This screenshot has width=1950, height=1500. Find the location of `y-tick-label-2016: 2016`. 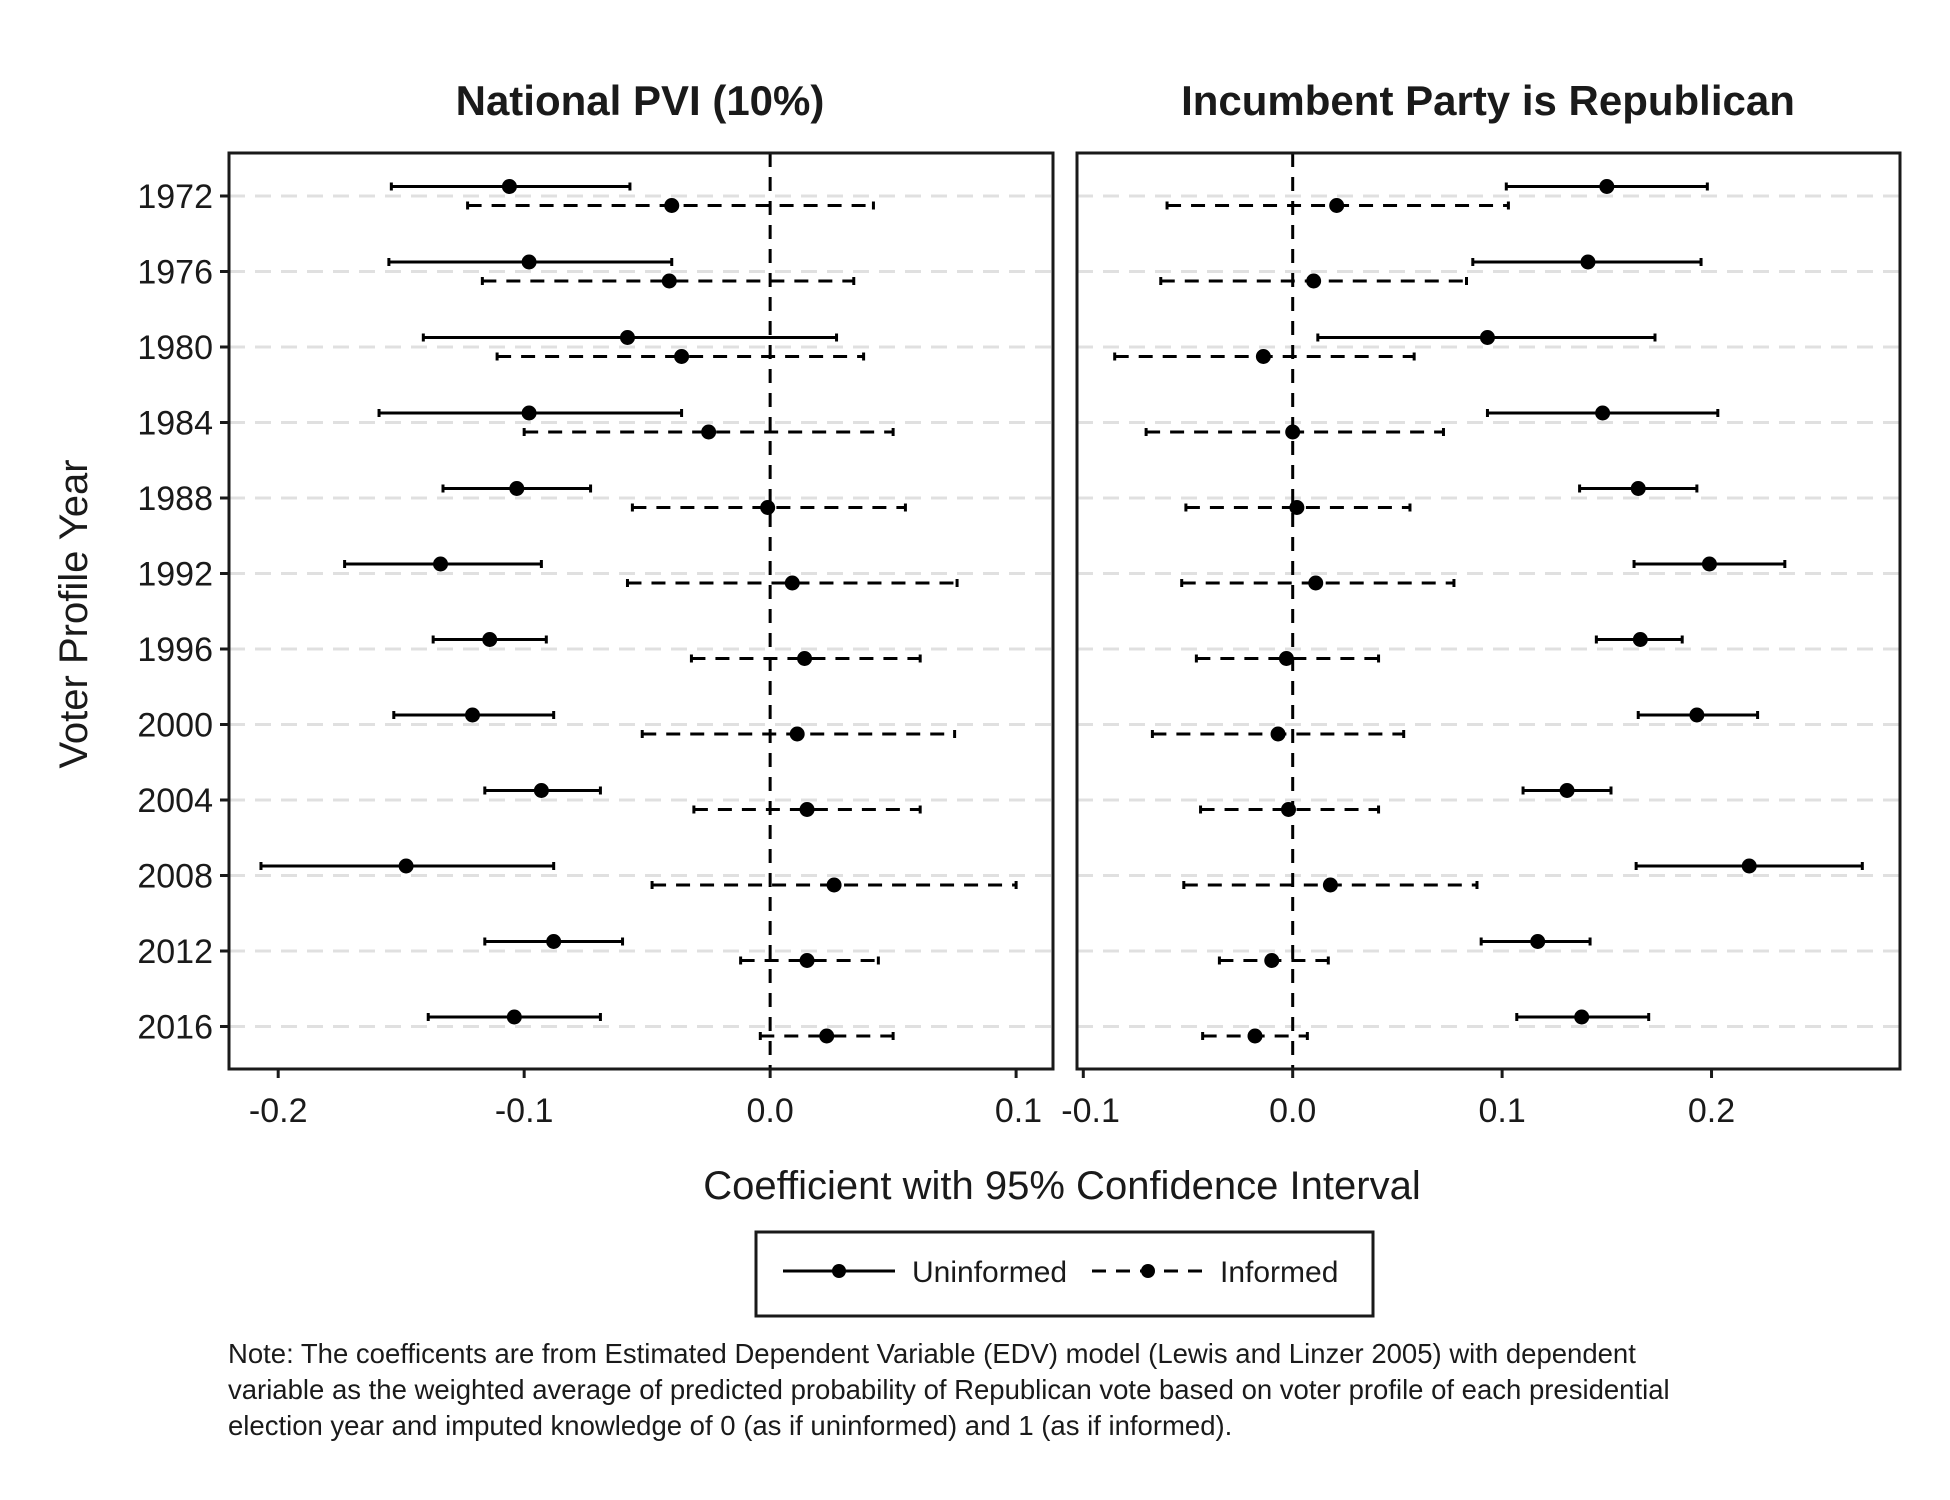

y-tick-label-2016: 2016 is located at coordinates (175, 1028).